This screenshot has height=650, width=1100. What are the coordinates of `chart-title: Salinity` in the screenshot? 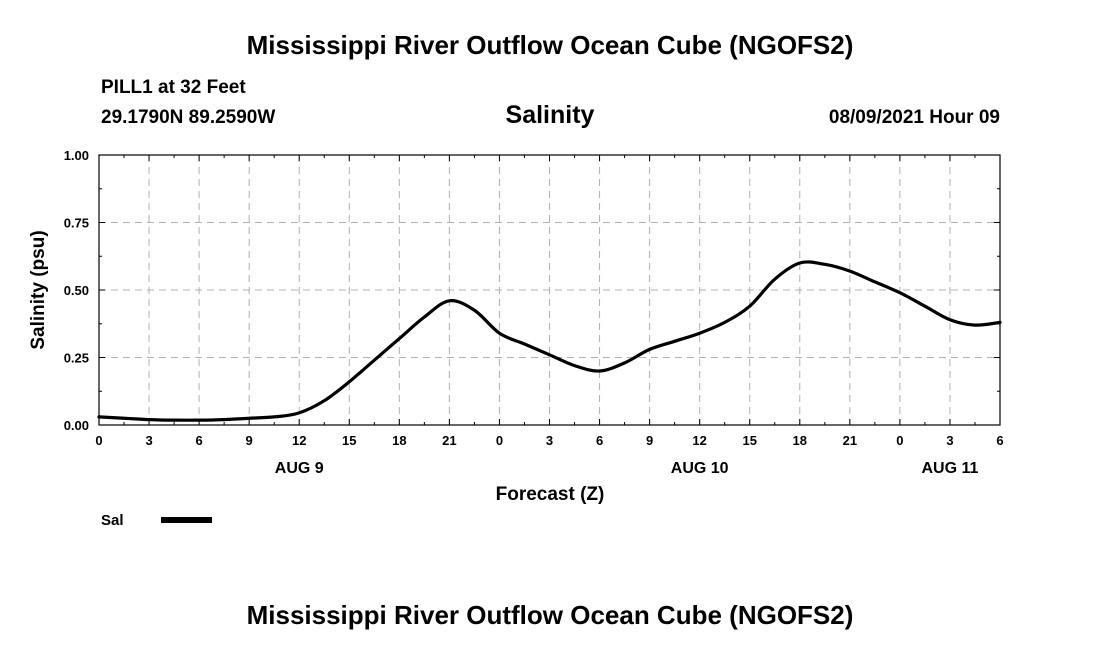 It's located at (550, 115).